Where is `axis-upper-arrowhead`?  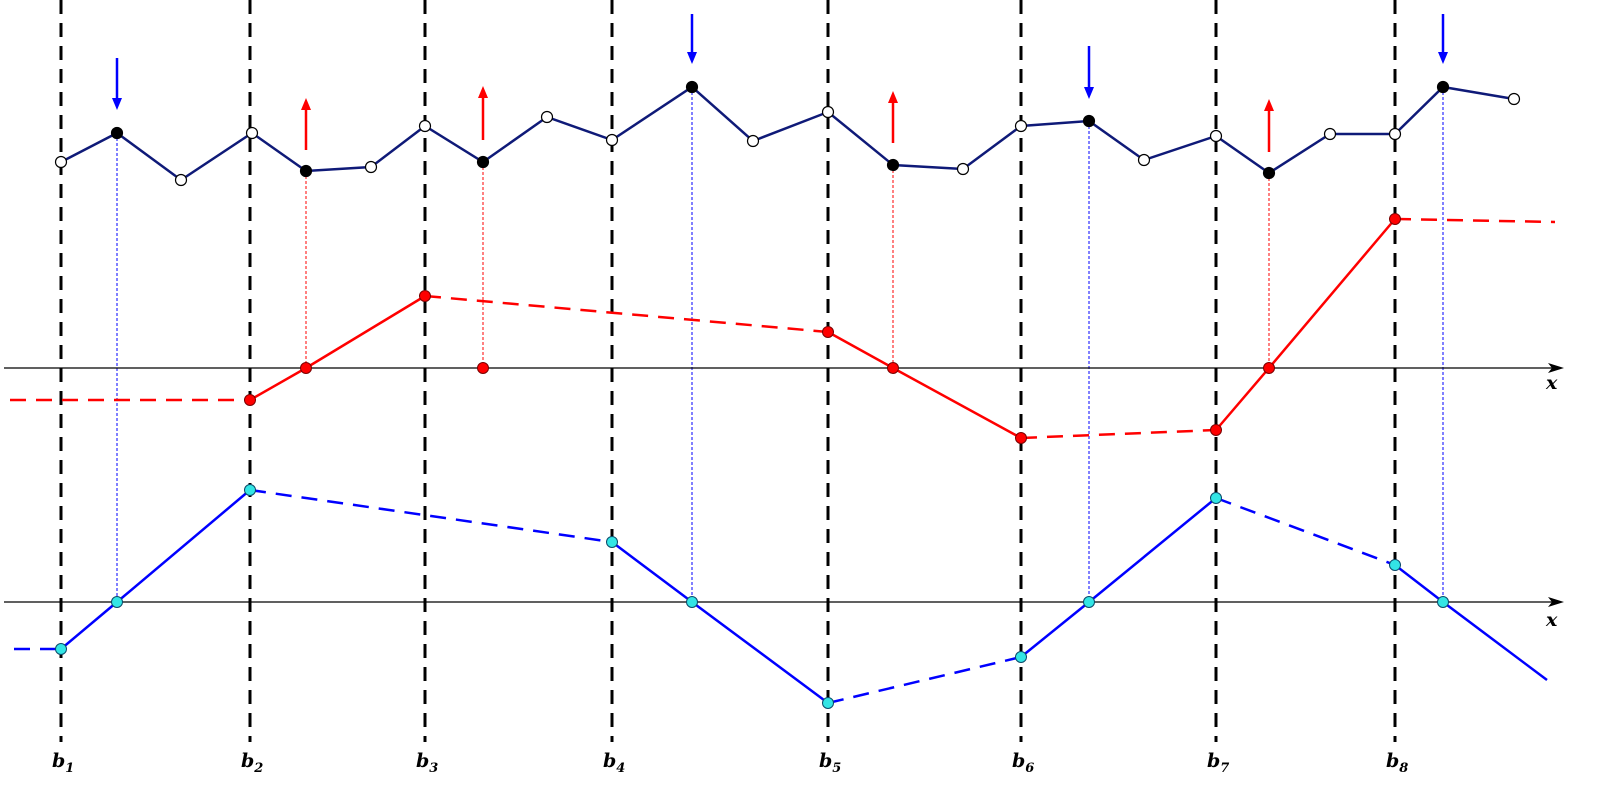
axis-upper-arrowhead is located at coordinates (1556, 368).